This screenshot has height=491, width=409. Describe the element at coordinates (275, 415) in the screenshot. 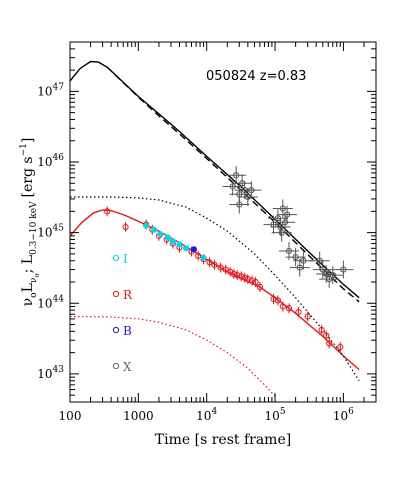

I see `x-tick-label: 10⁵` at that location.